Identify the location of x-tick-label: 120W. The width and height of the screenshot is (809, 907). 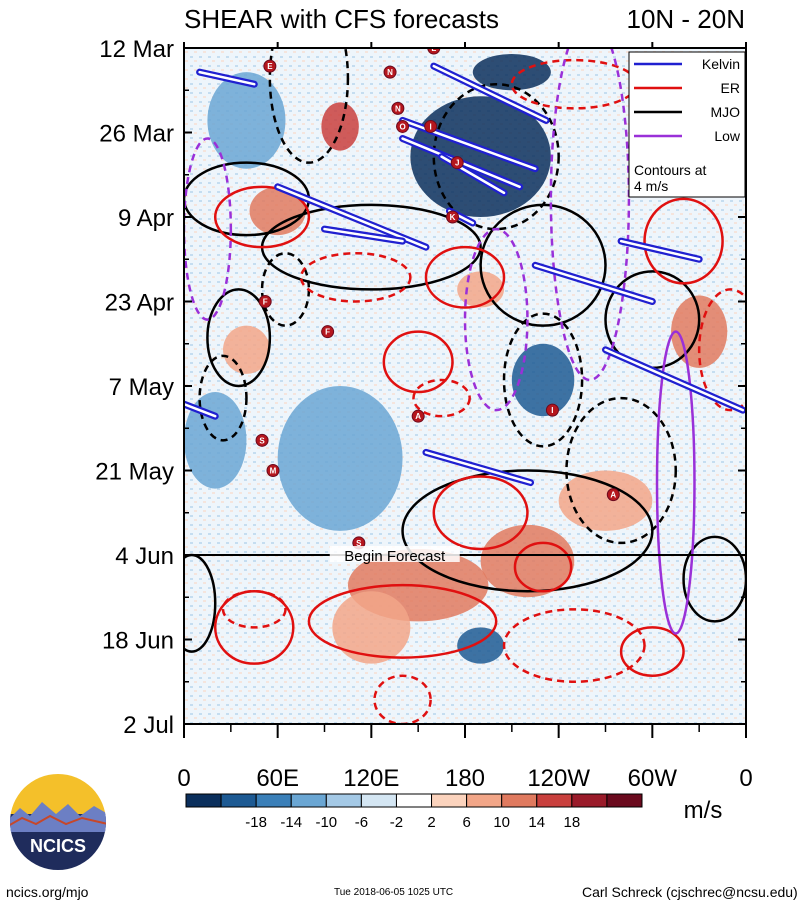
(558, 778).